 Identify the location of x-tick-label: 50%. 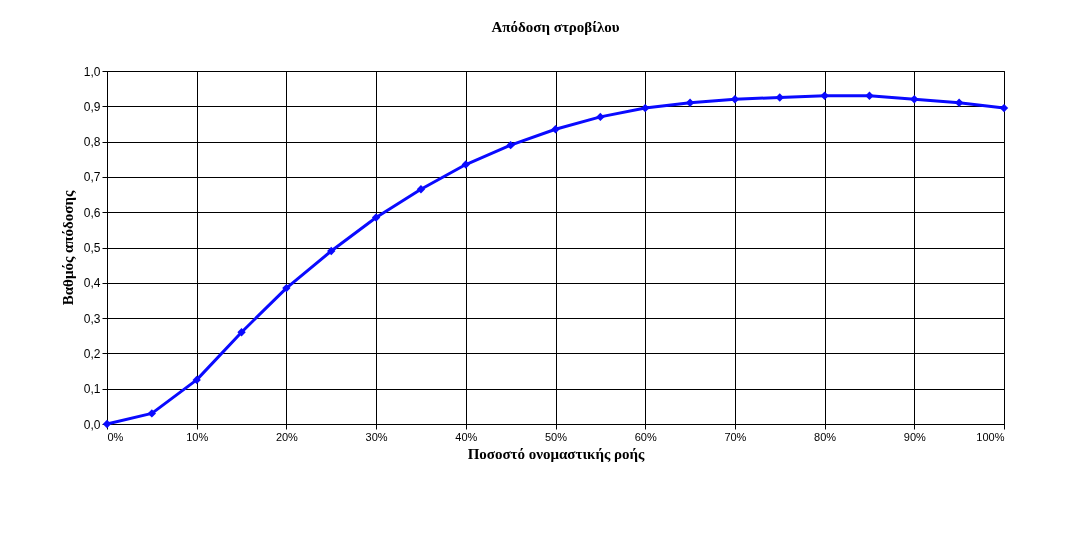
(556, 436).